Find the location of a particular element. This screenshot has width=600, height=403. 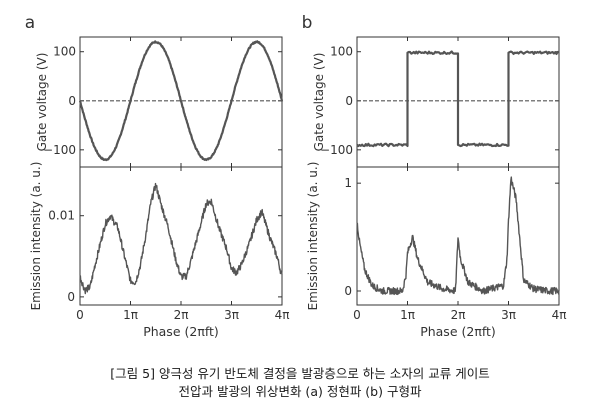

top-y-tick-label-b-2: −100 is located at coordinates (336, 150).